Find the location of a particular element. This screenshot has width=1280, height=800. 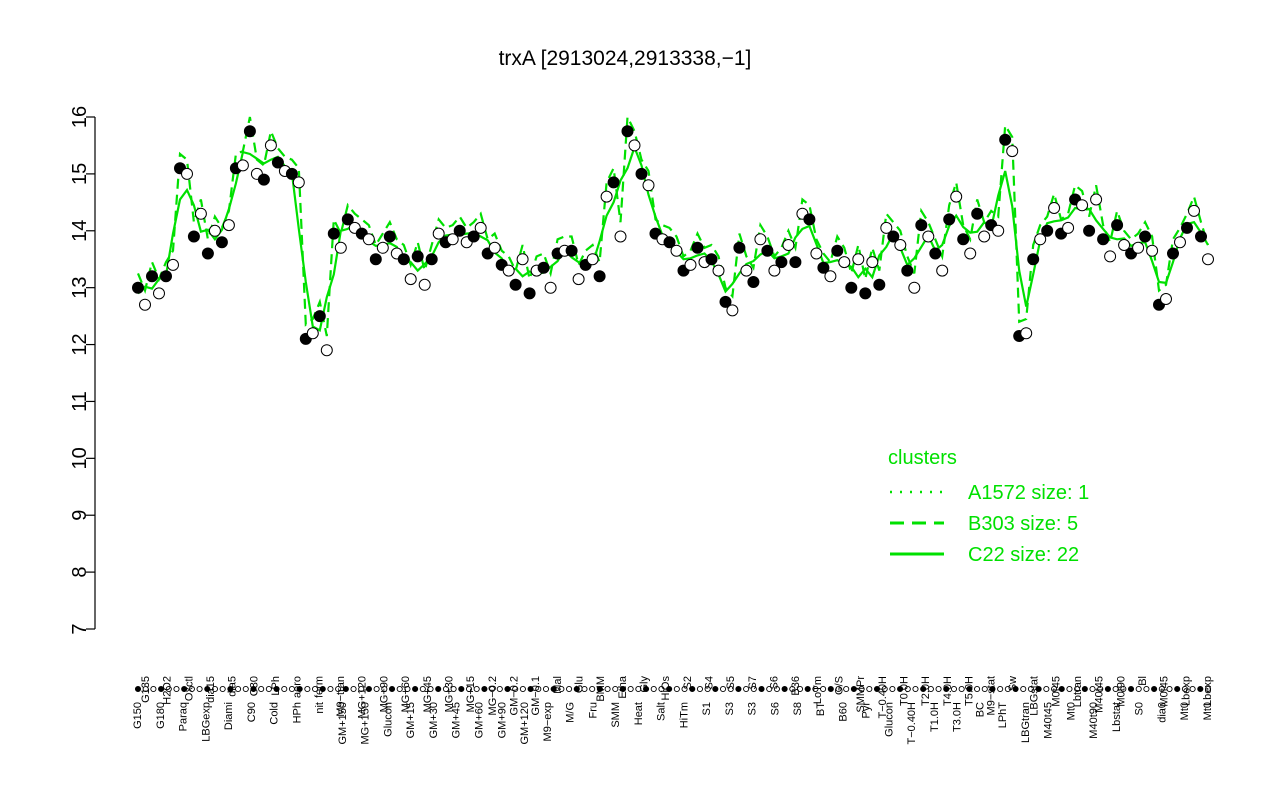

x-tick-label-top: C30 is located at coordinates (254, 686).